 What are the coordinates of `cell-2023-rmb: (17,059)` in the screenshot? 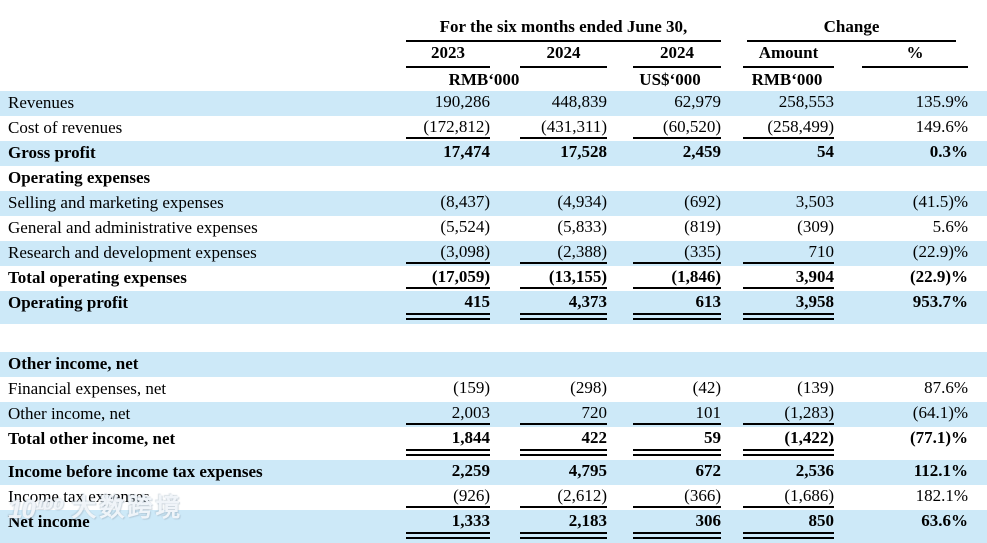 It's located at (445, 278).